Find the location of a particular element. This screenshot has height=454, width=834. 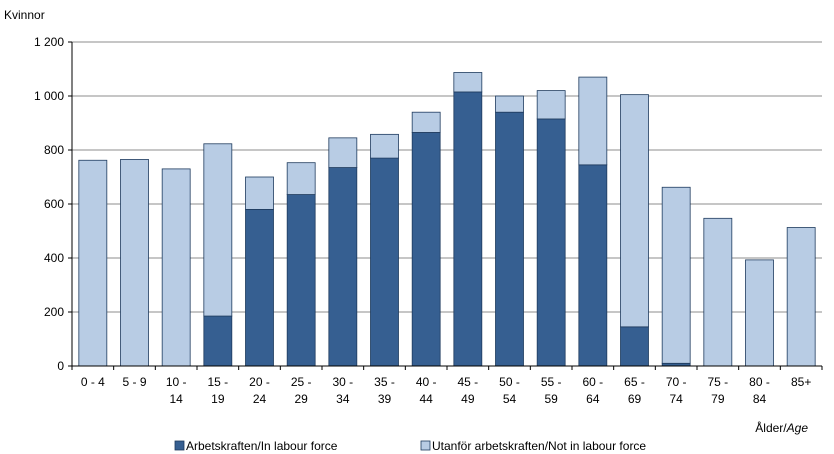

x-tick-label: 45 - 49 is located at coordinates (467, 390).